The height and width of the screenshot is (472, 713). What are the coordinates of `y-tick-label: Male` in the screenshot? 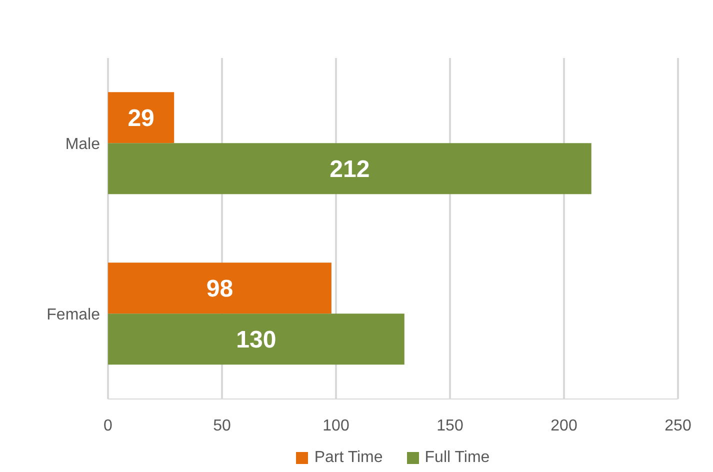 It's located at (82, 144).